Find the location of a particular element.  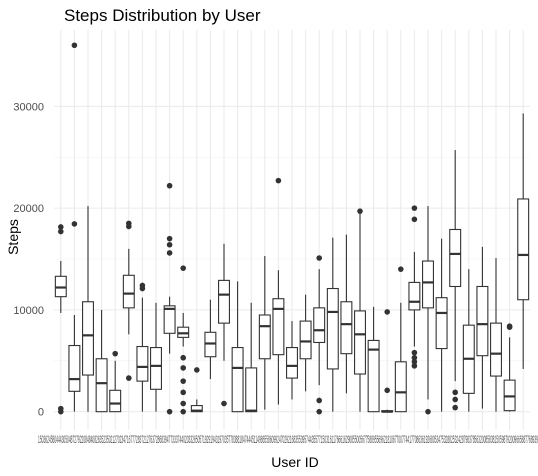

x-axis-title: User ID is located at coordinates (294, 462).